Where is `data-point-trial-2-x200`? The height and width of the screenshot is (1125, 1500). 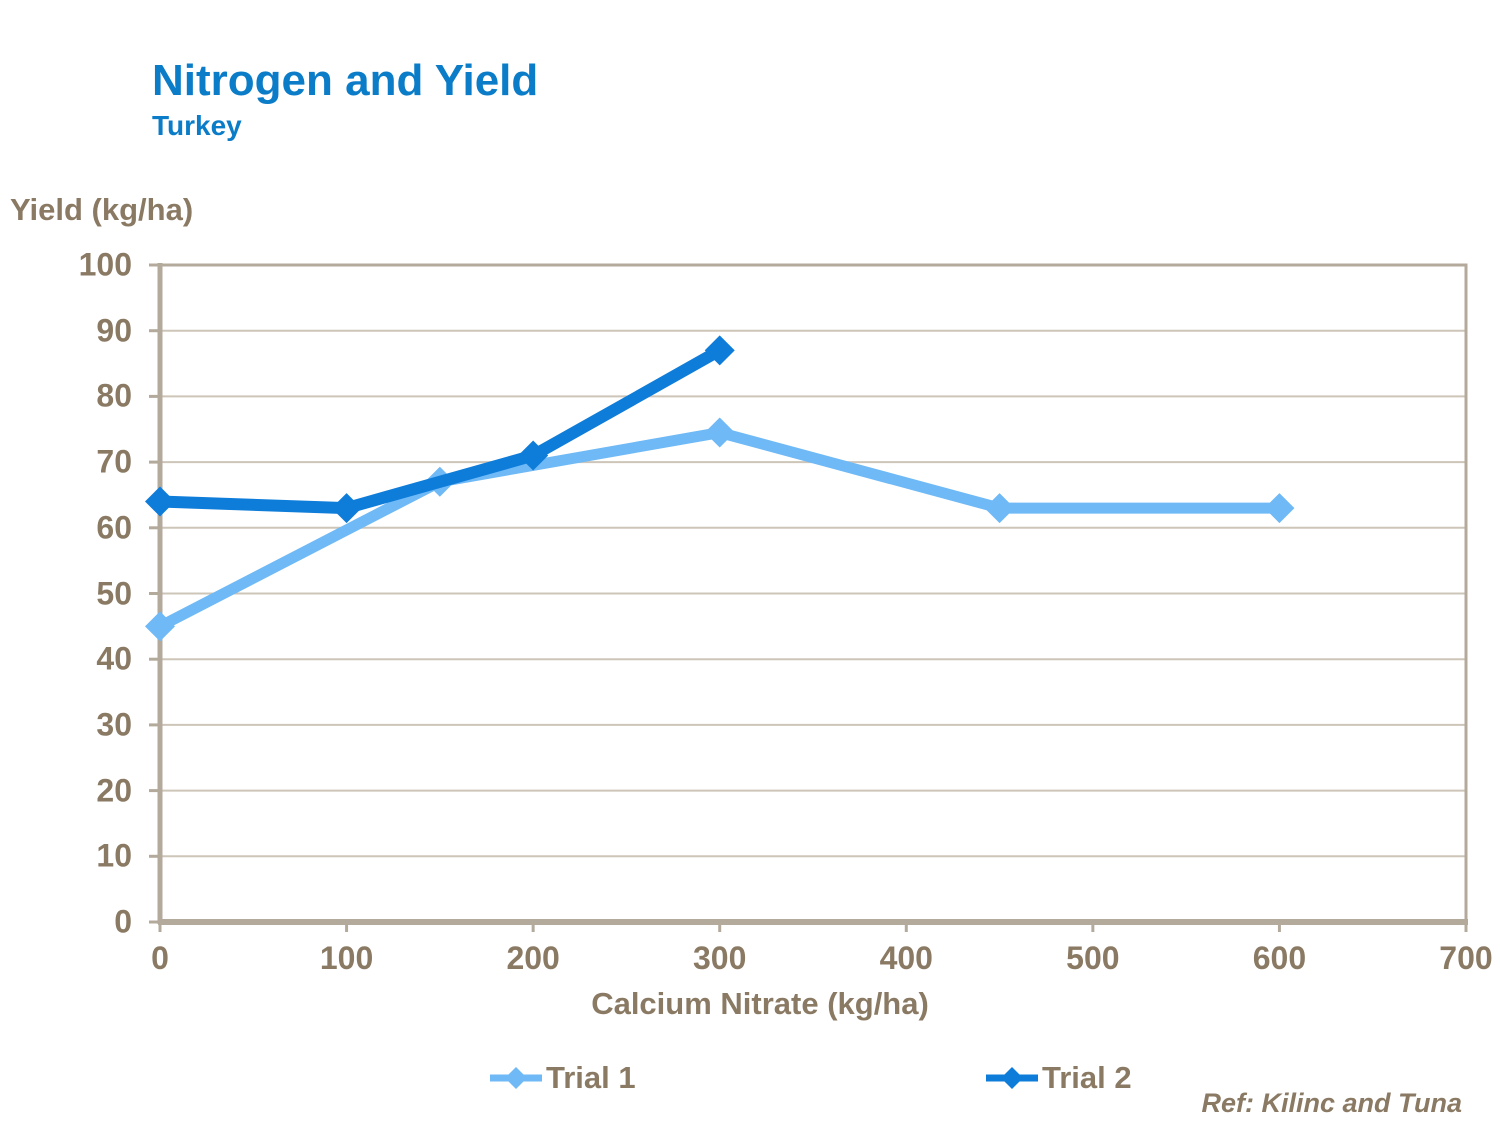 data-point-trial-2-x200 is located at coordinates (533, 455).